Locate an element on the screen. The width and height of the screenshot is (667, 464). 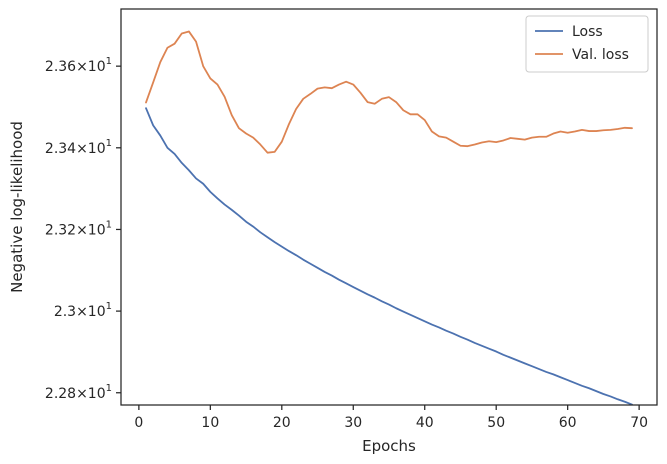
y-axis-ticks: 2.28×10¹ 2.3×10¹ 2.32×10¹ 2.34×10¹ 2.36×10¹ is located at coordinates (83, 229).